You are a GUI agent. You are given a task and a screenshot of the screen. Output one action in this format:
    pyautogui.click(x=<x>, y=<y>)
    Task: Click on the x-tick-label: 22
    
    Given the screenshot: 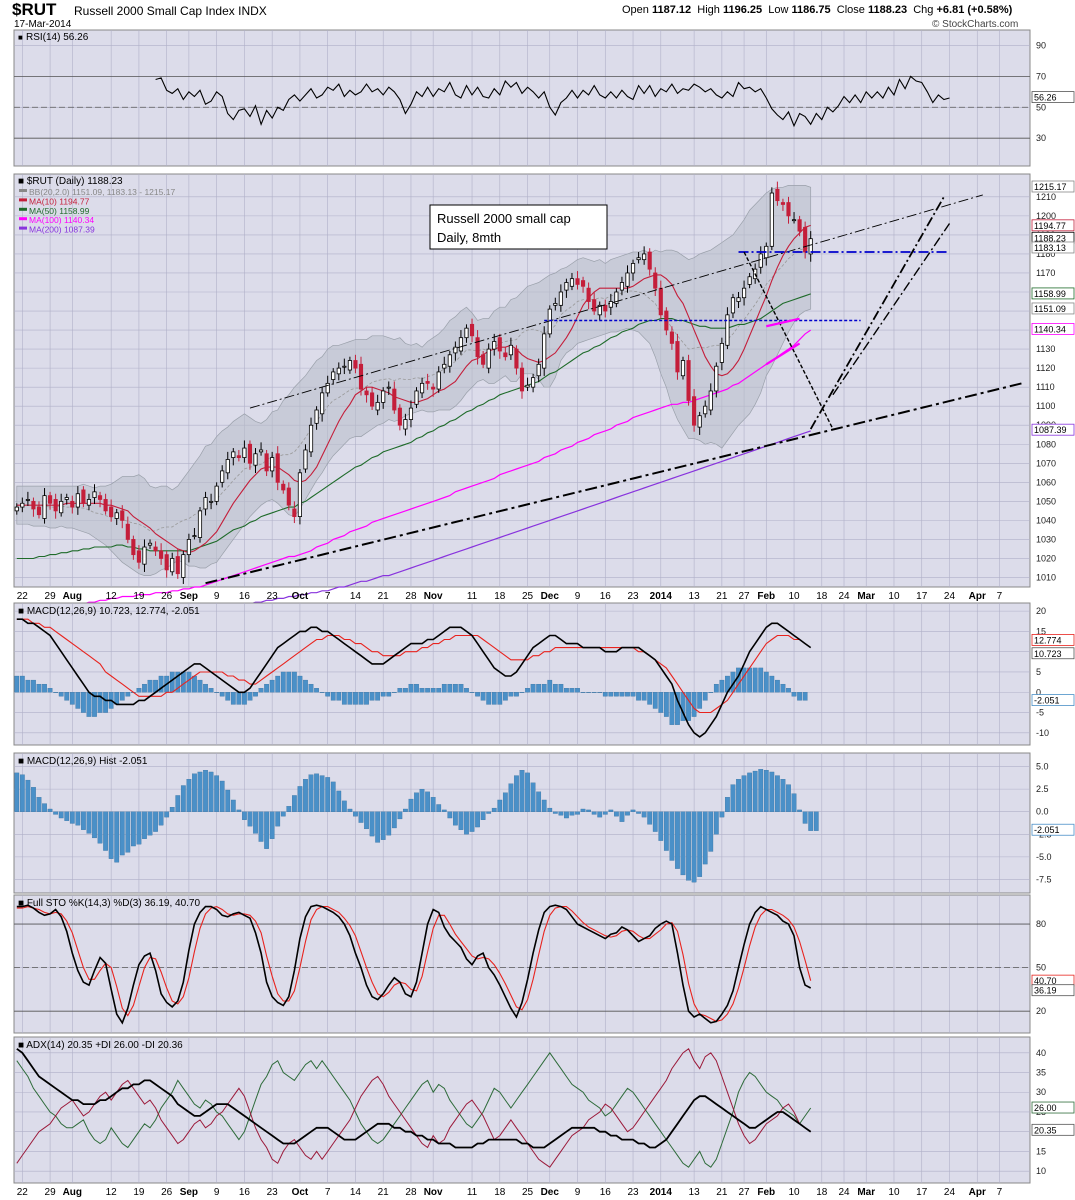 What is the action you would take?
    pyautogui.click(x=23, y=1192)
    